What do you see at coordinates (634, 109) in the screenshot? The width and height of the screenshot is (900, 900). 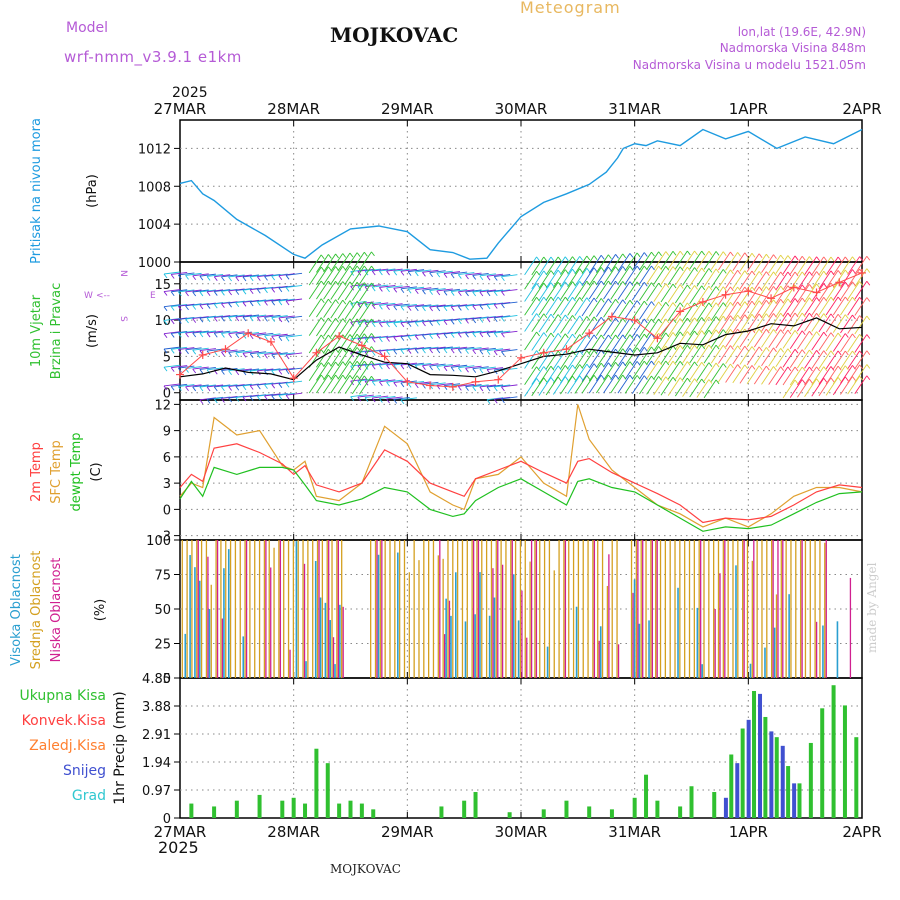 I see `date-label-top: 31MAR` at bounding box center [634, 109].